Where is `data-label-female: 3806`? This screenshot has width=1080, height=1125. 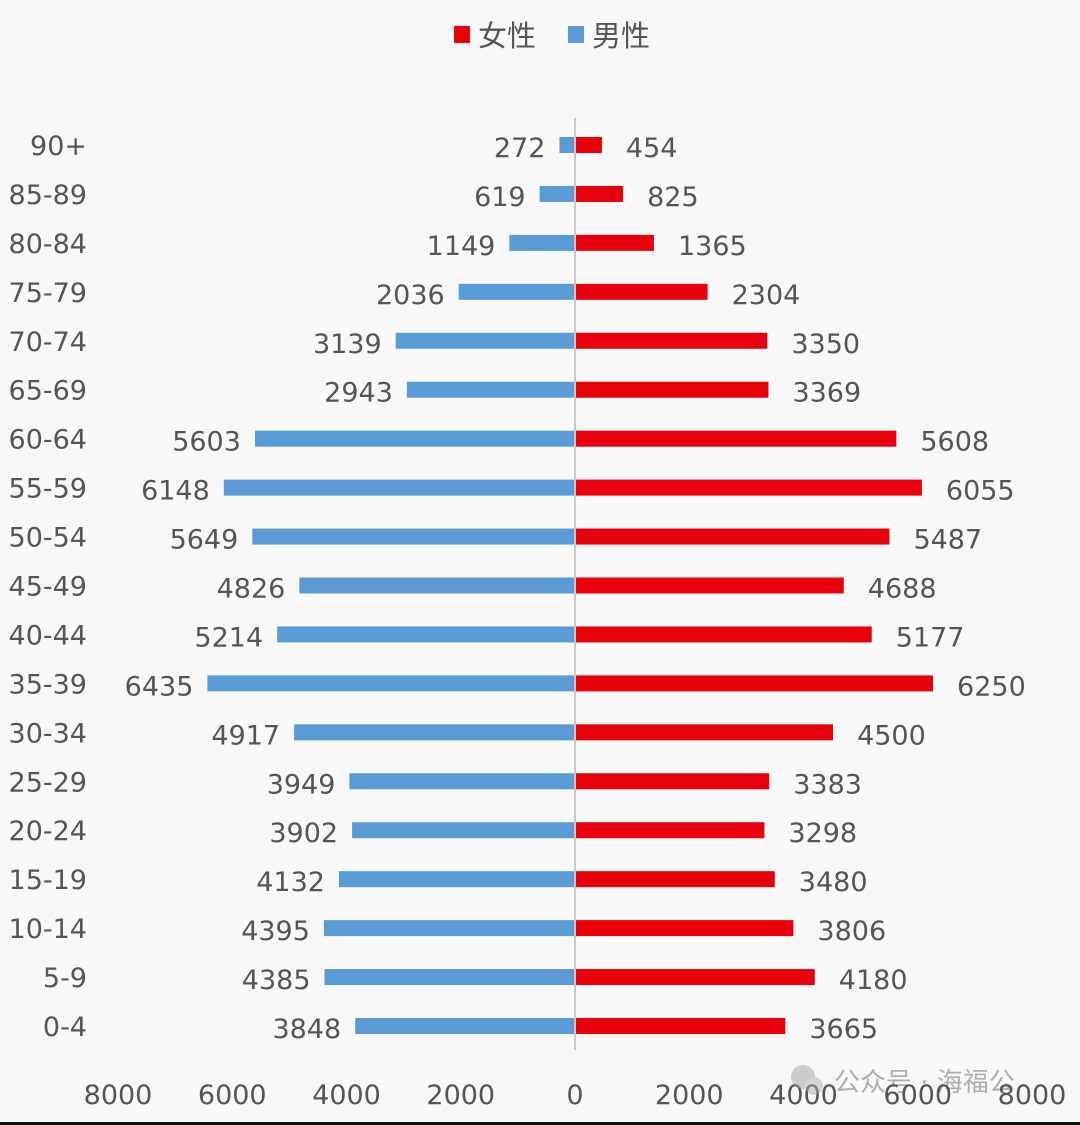
data-label-female: 3806 is located at coordinates (851, 931).